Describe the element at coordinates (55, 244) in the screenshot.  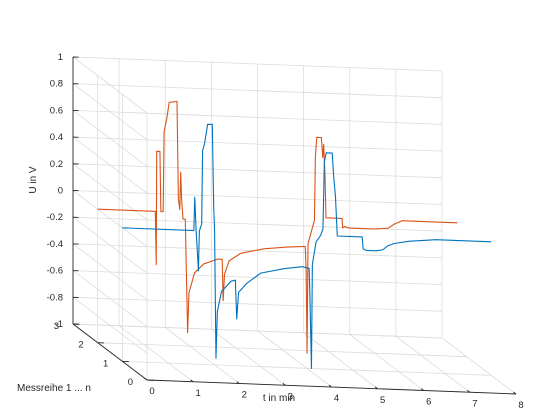
I see `z-tick-label: -0.4` at that location.